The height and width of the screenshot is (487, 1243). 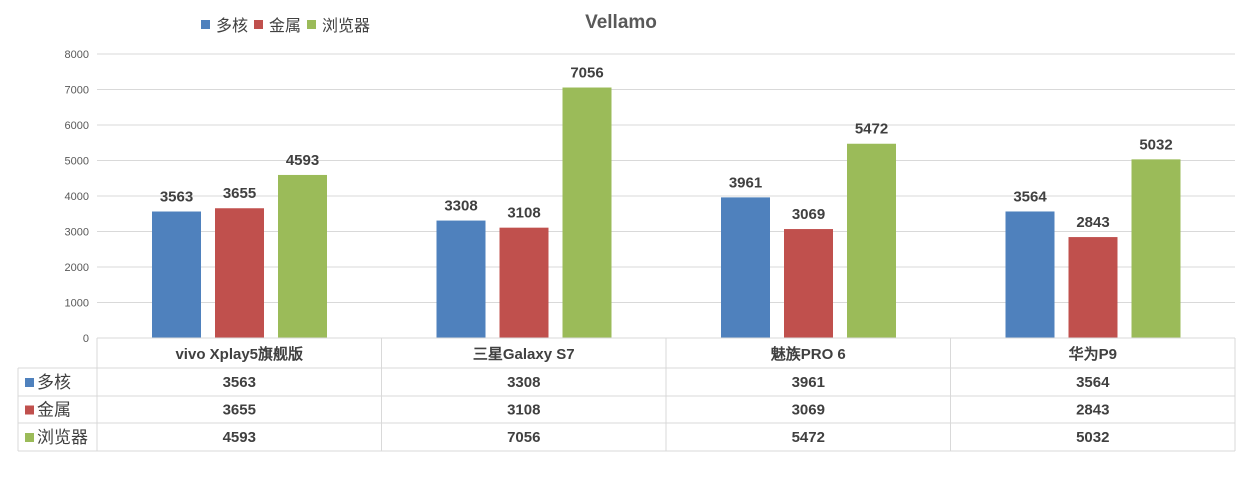 I want to click on table-header-category: 魅族PRO 6, so click(x=808, y=354).